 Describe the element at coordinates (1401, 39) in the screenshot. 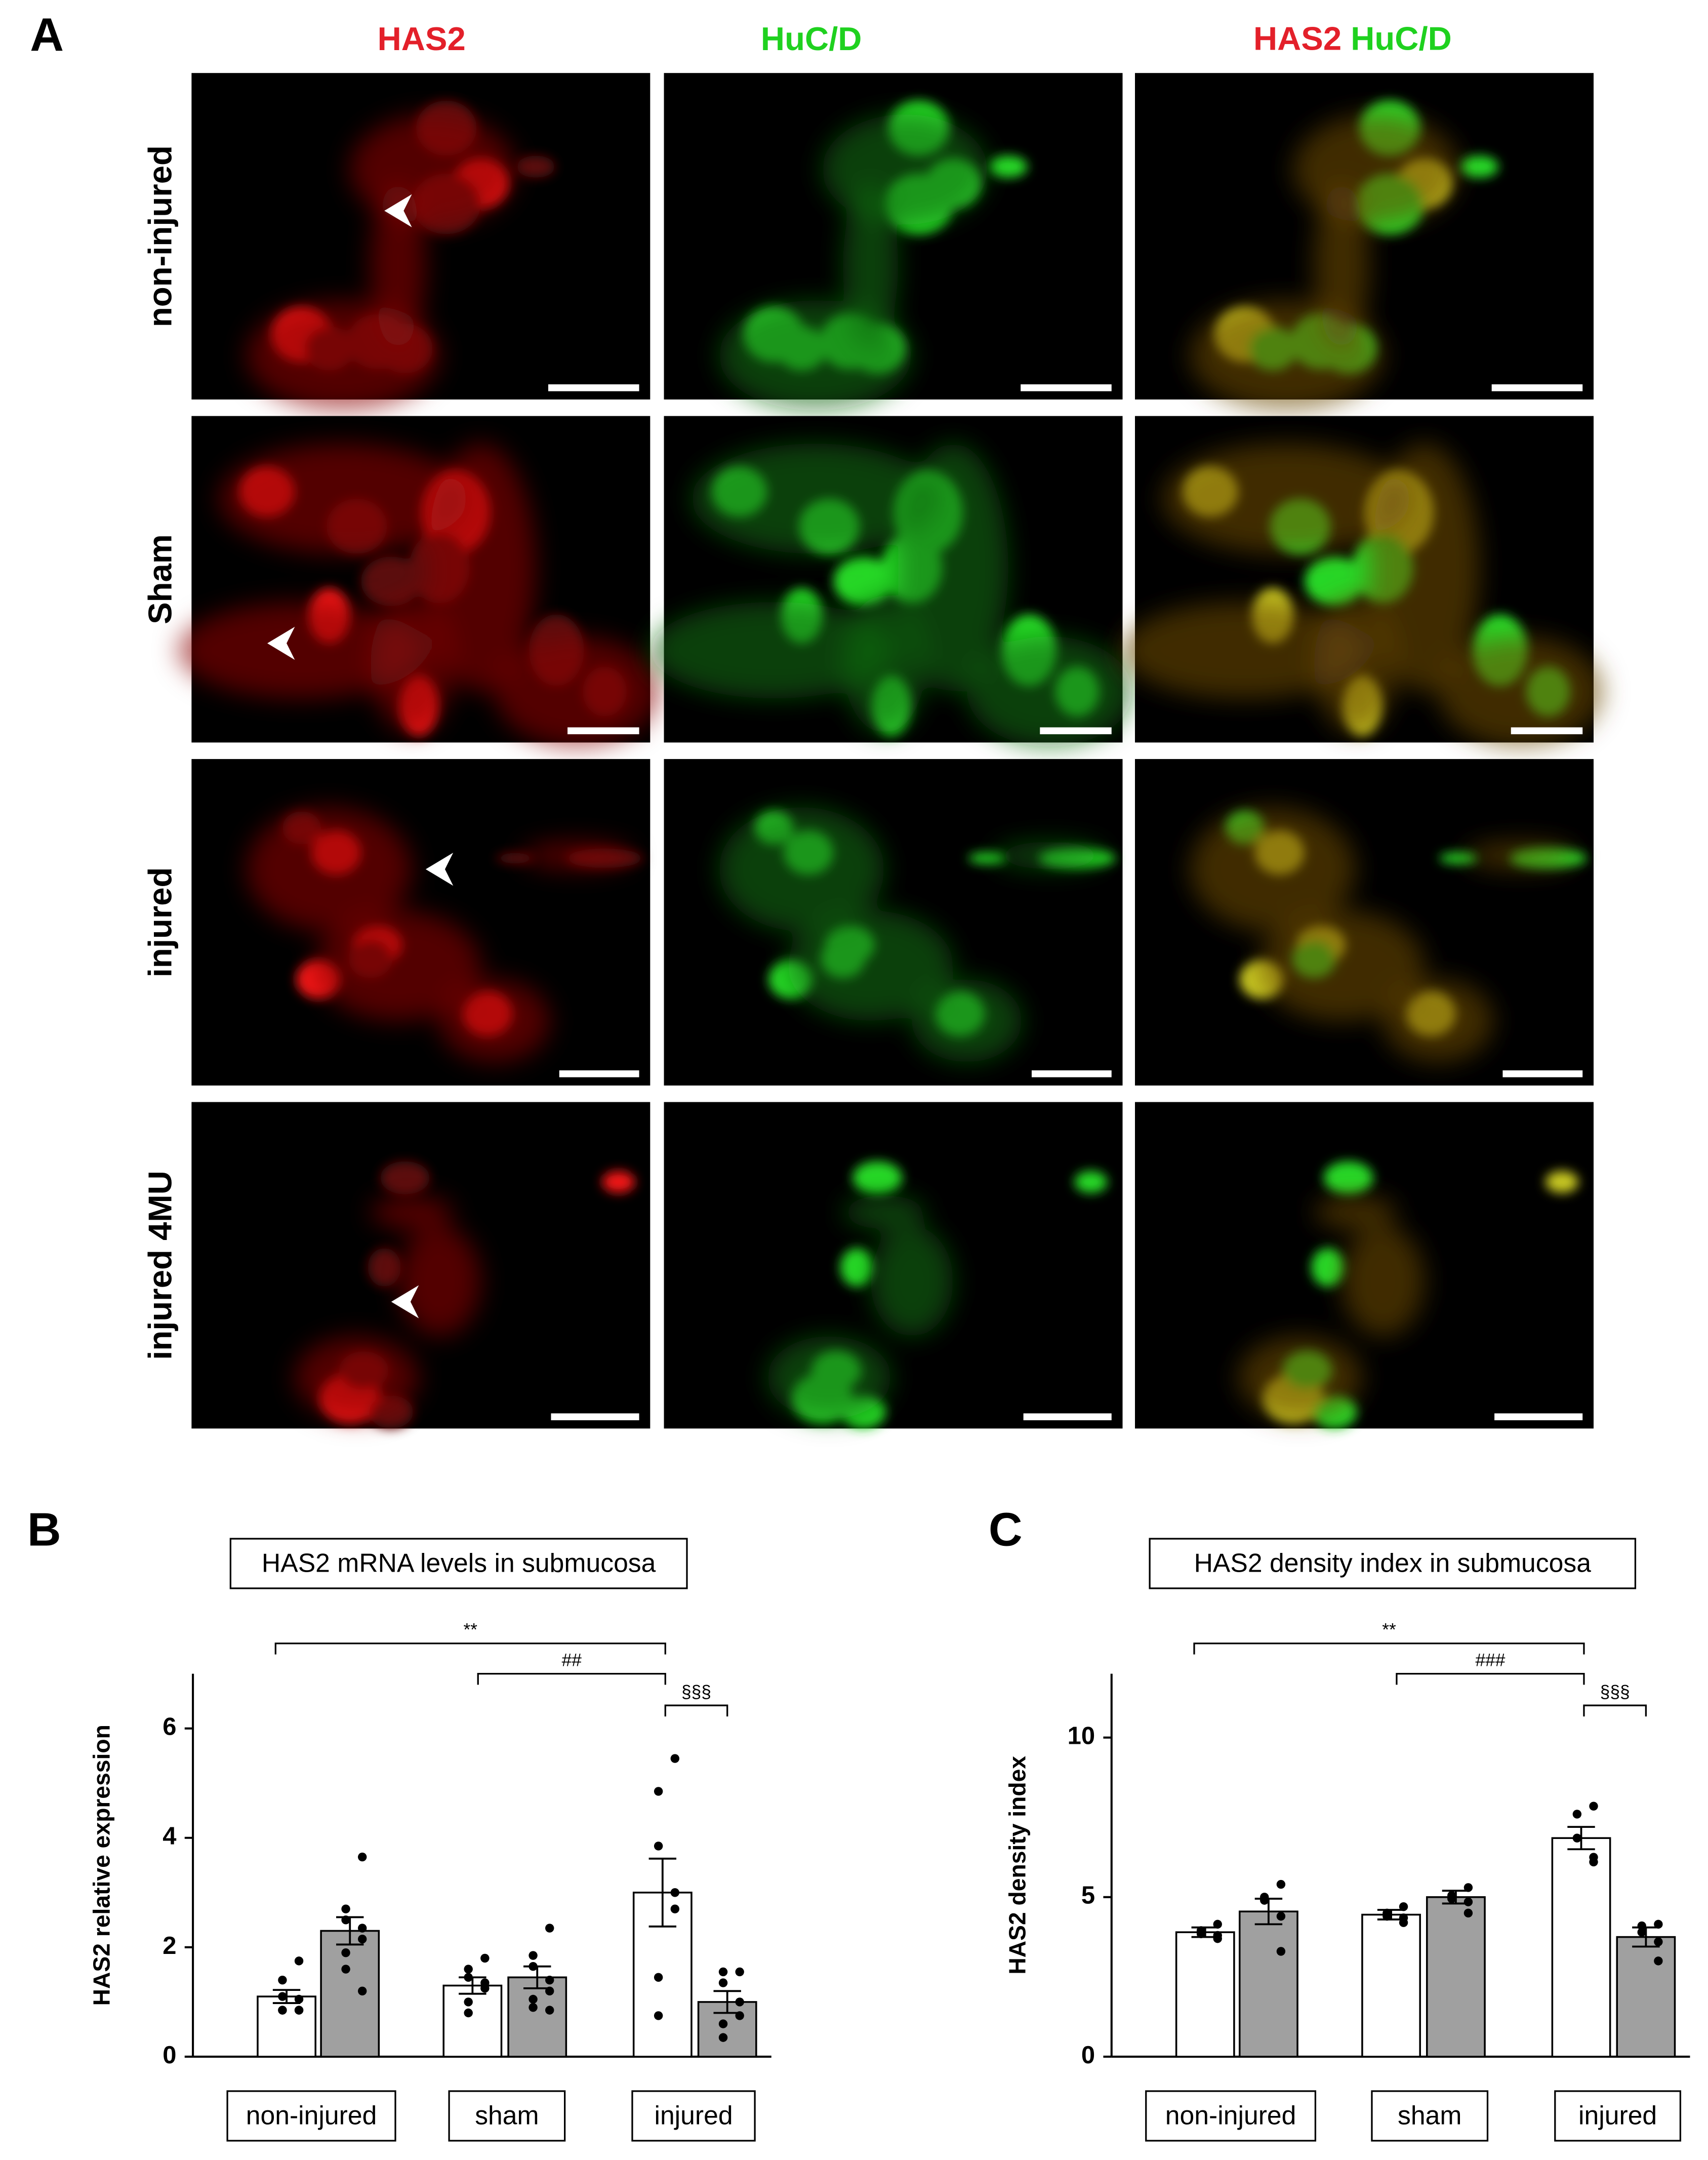

I see `merge-title-green: HuC/D` at that location.